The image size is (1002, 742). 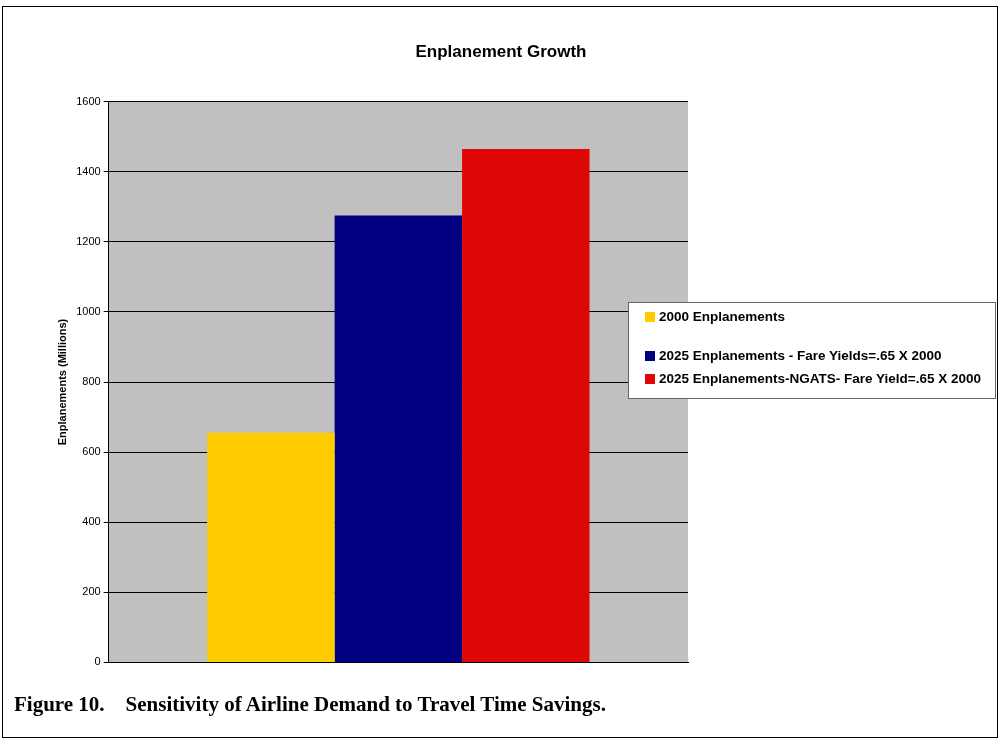 What do you see at coordinates (91, 521) in the screenshot?
I see `y-tick-label: 400` at bounding box center [91, 521].